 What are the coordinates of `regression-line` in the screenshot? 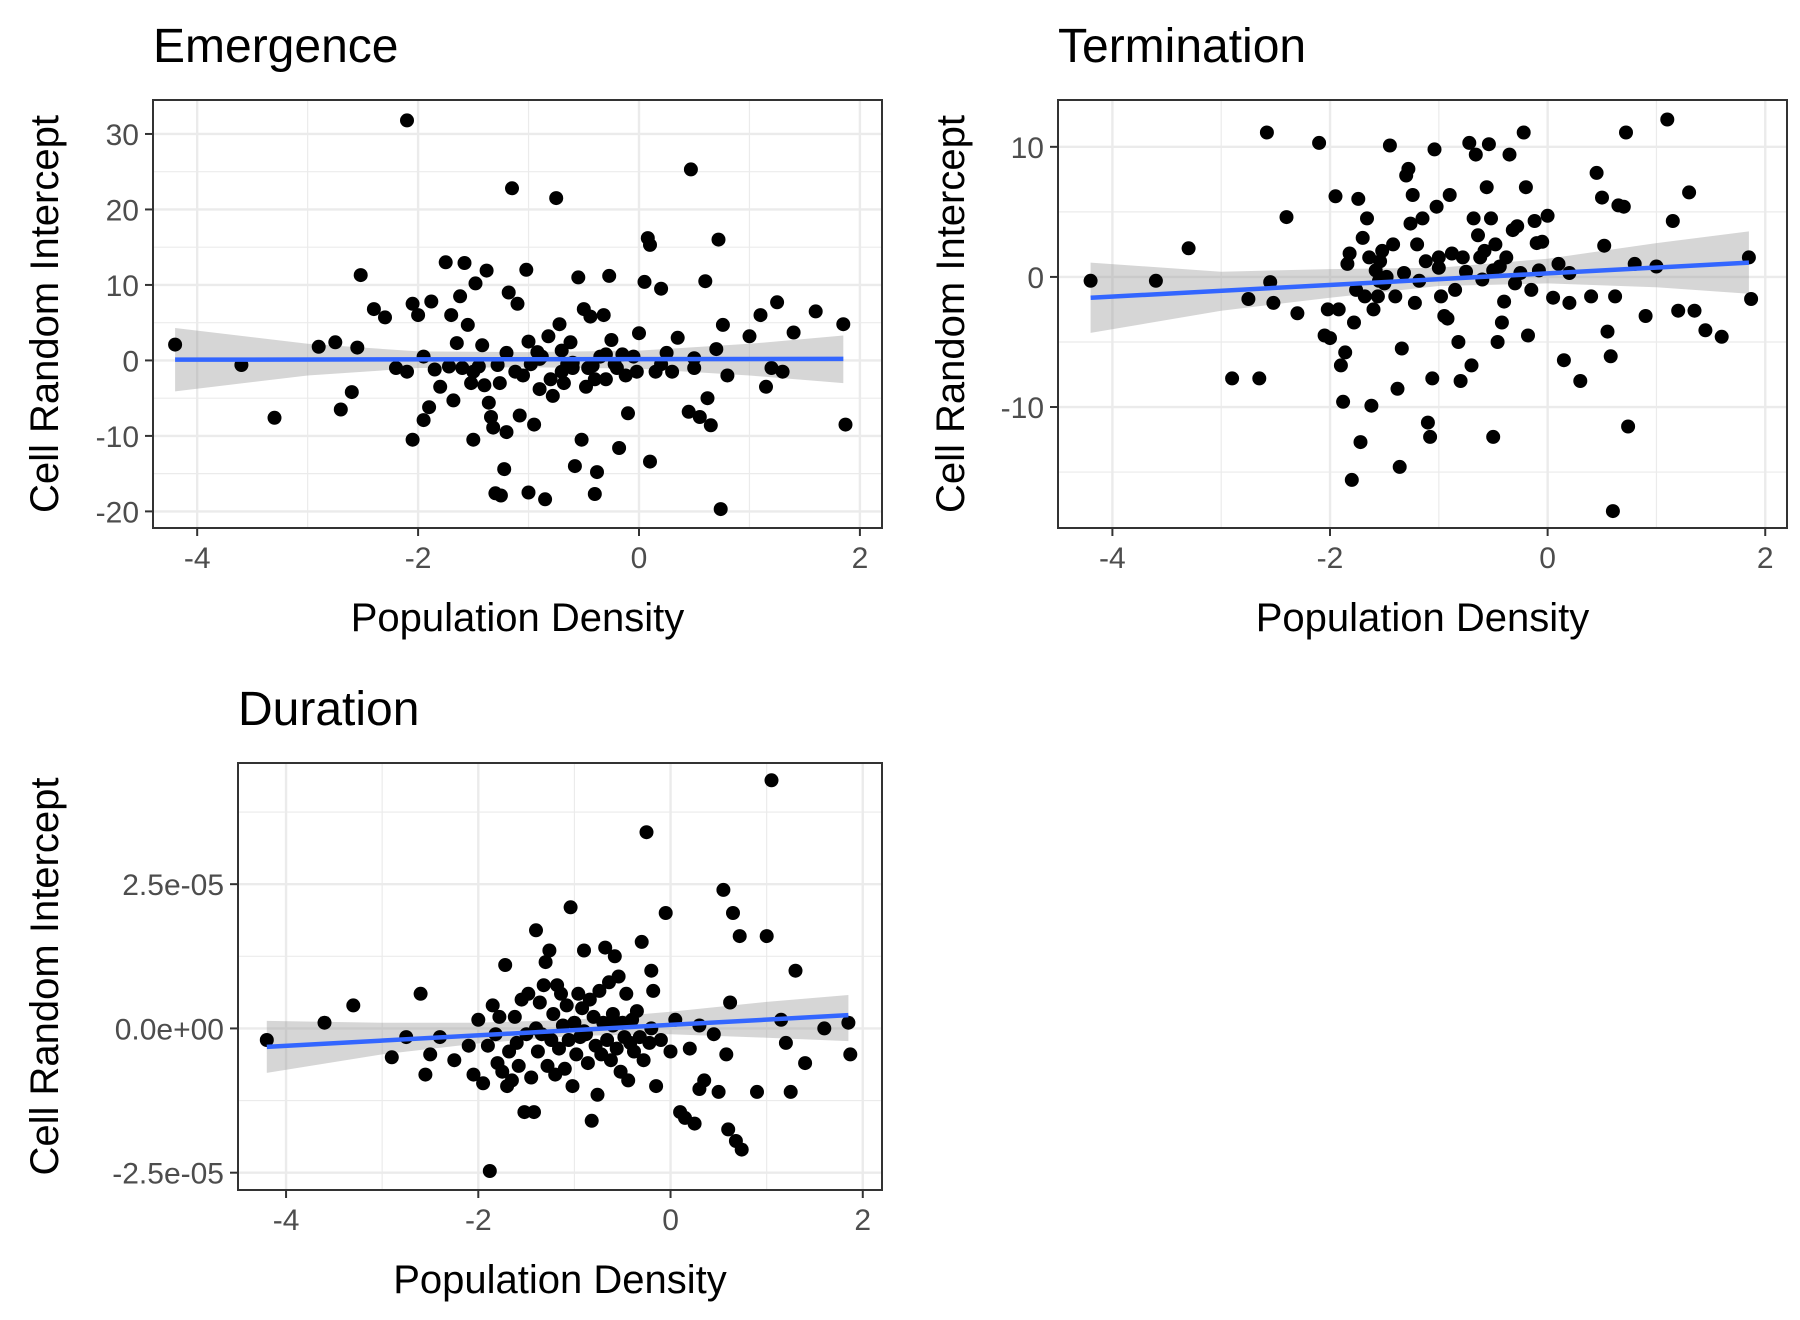 It's located at (557, 1031).